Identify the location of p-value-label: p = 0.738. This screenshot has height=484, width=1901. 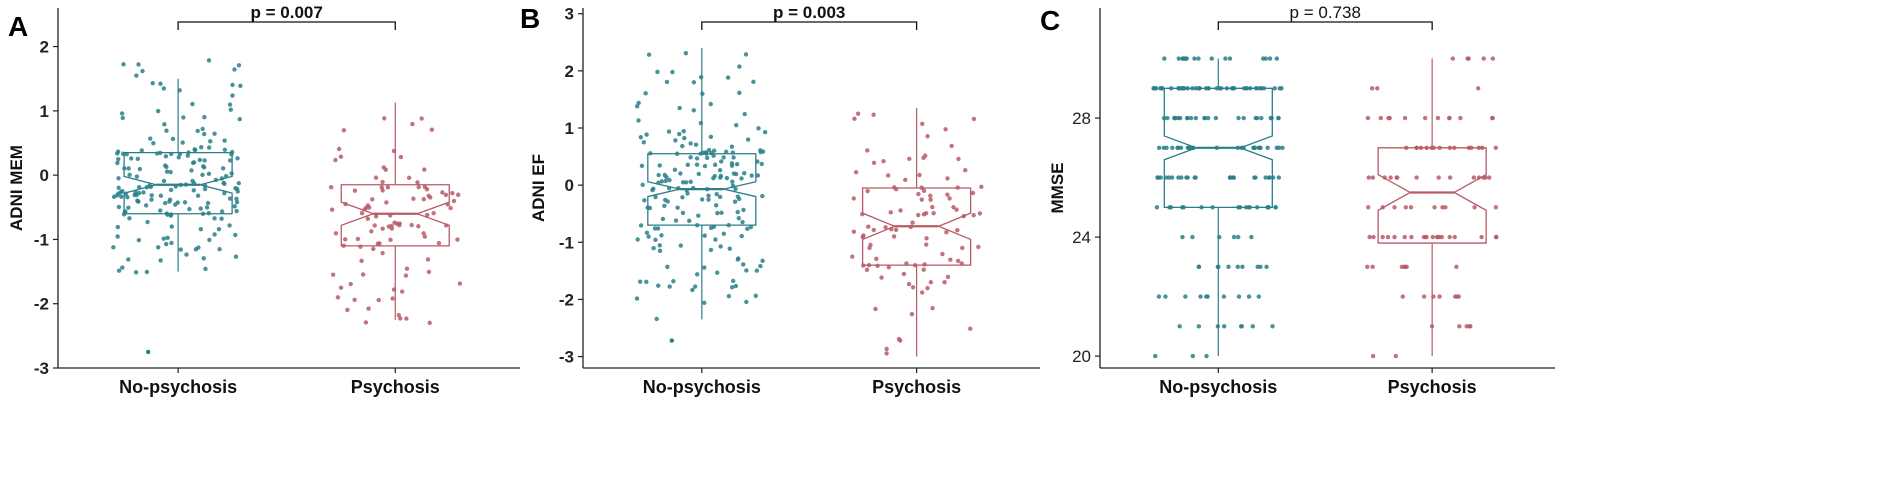
(1325, 12).